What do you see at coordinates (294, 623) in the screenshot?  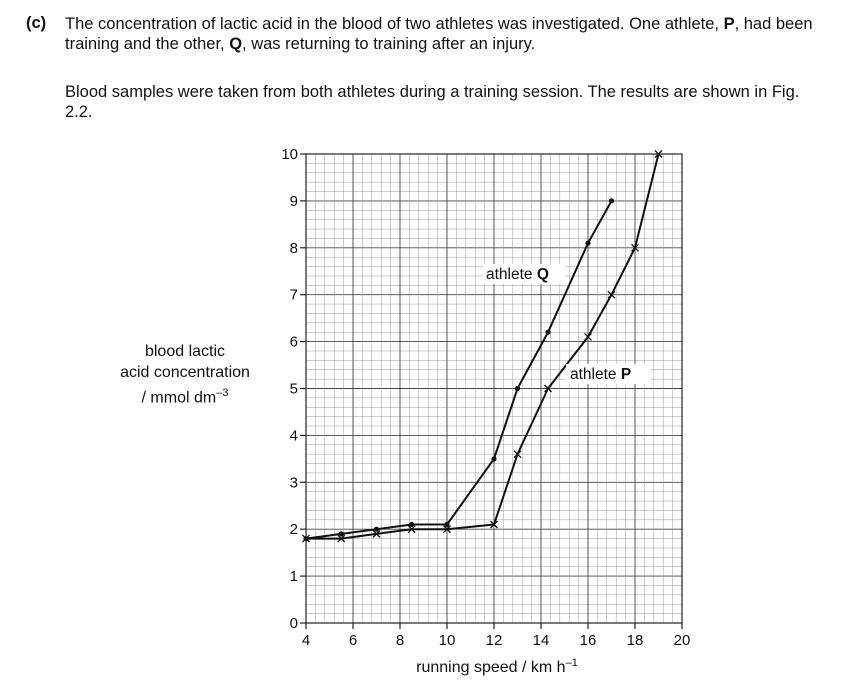 I see `y-tick-label: 0` at bounding box center [294, 623].